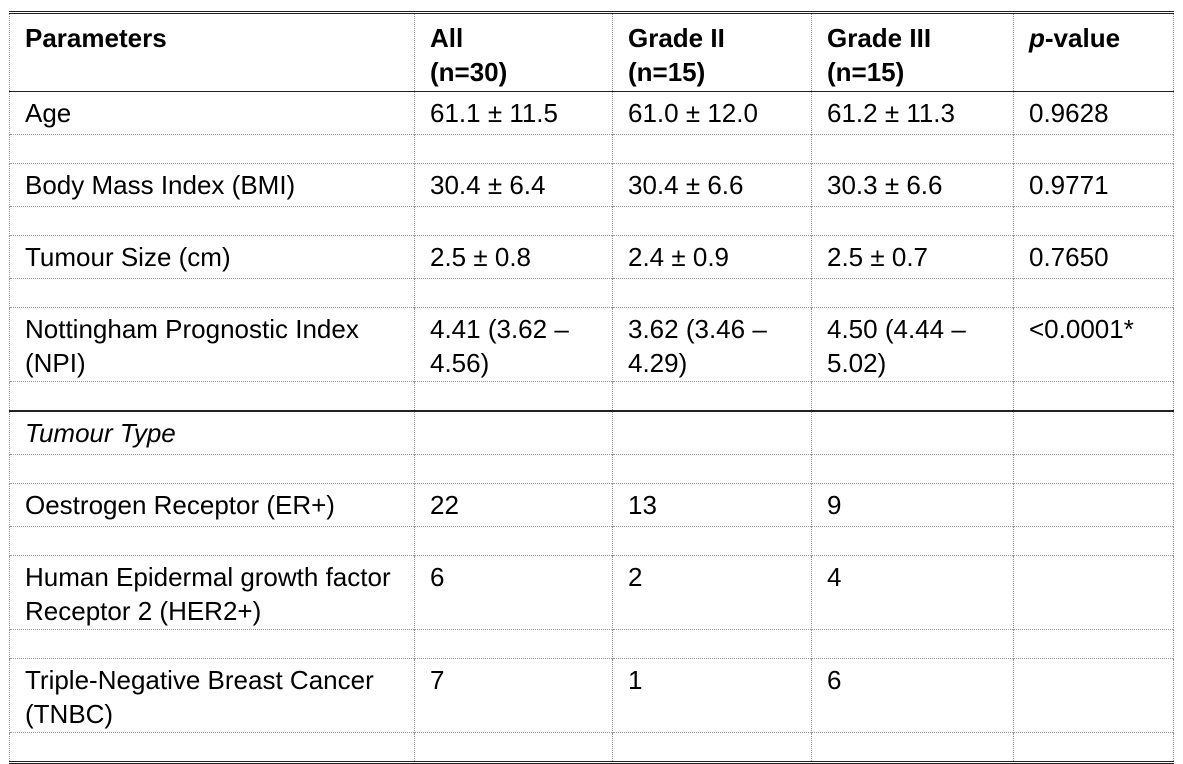 Image resolution: width=1183 pixels, height=764 pixels. Describe the element at coordinates (1093, 344) in the screenshot. I see `cell-p-value: <0.0001*` at that location.